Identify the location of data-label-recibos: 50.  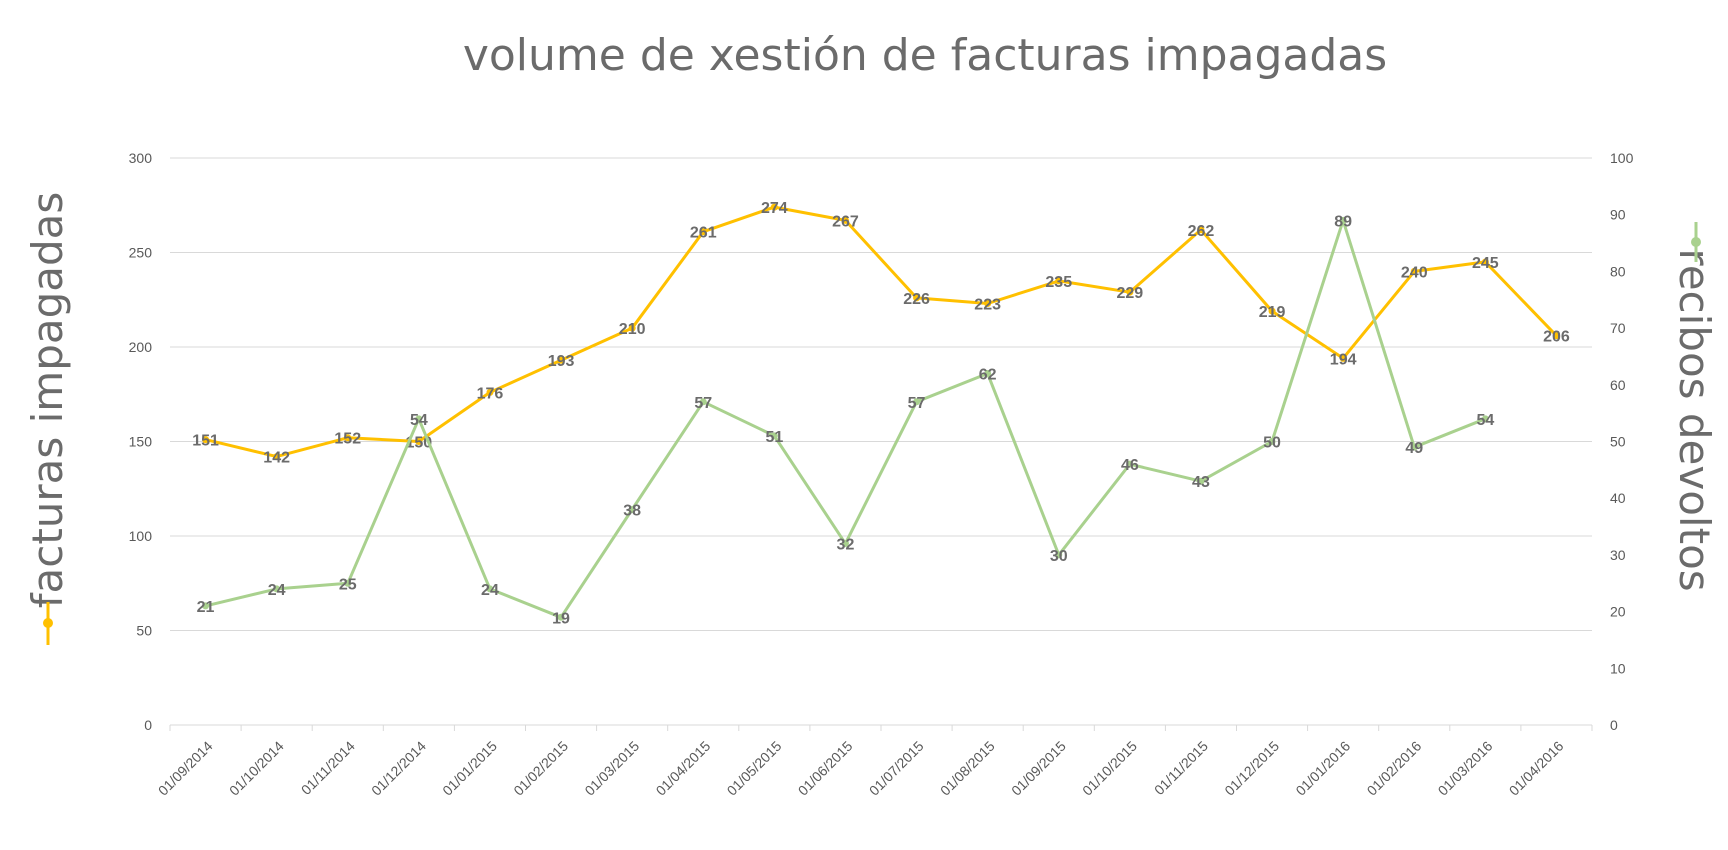
(1272, 443).